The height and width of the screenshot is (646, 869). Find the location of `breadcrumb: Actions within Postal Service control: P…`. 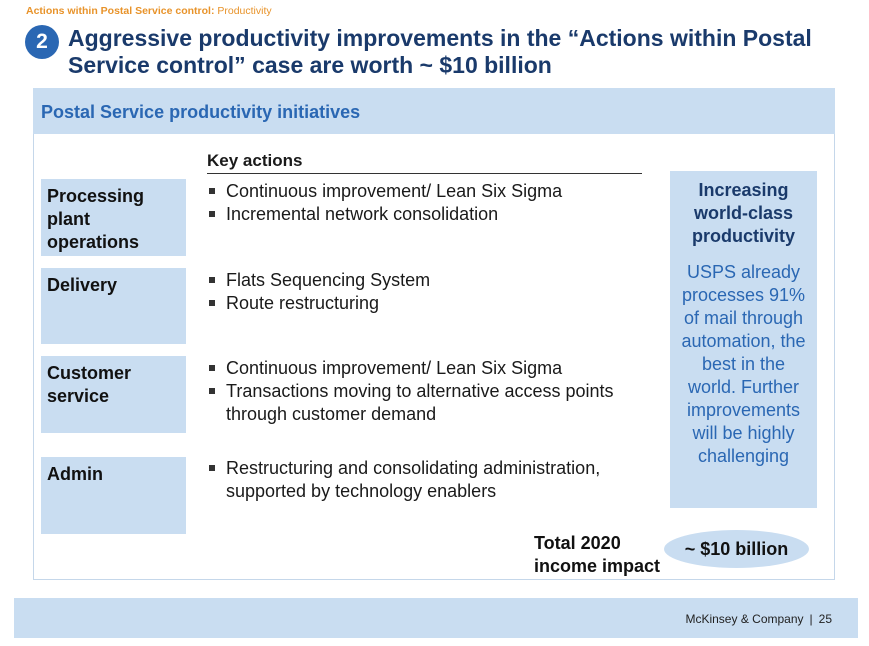

breadcrumb: Actions within Postal Service control: P… is located at coordinates (149, 11).